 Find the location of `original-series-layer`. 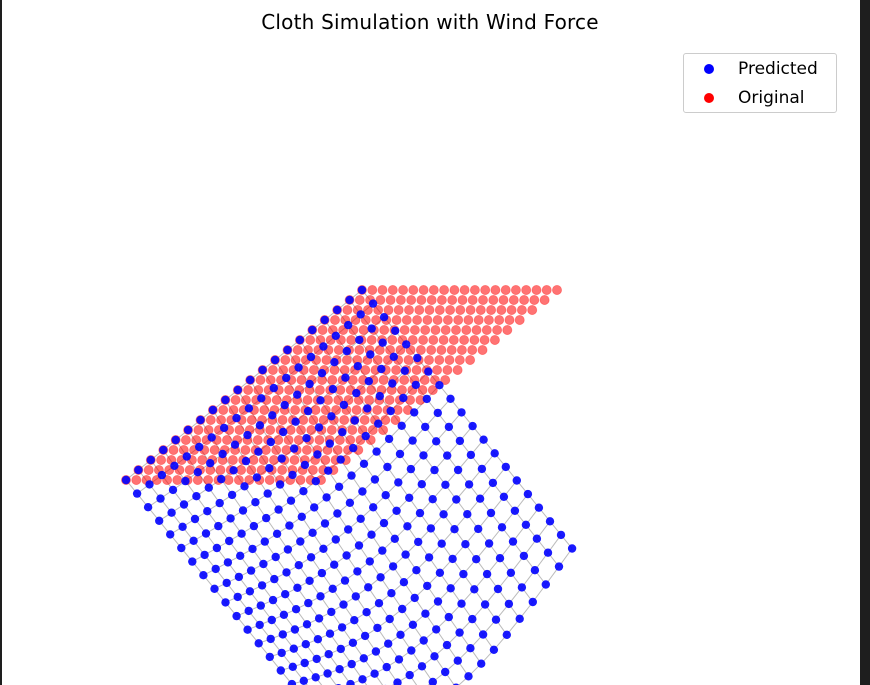

original-series-layer is located at coordinates (342, 384).